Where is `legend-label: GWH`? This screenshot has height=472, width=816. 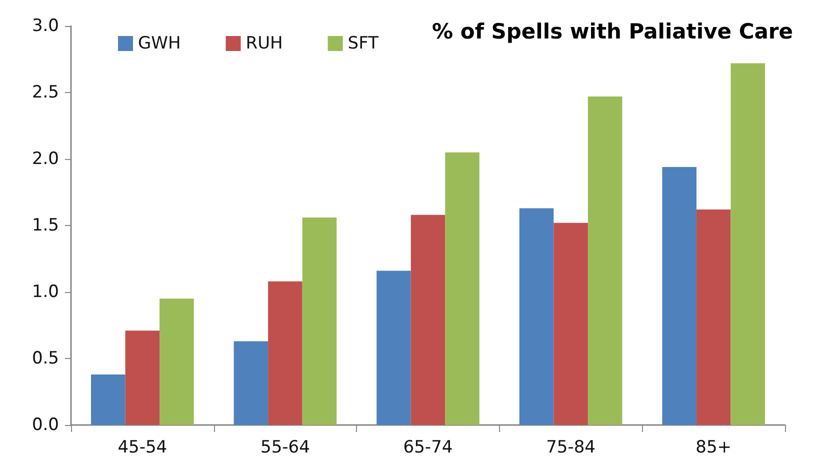 legend-label: GWH is located at coordinates (159, 44).